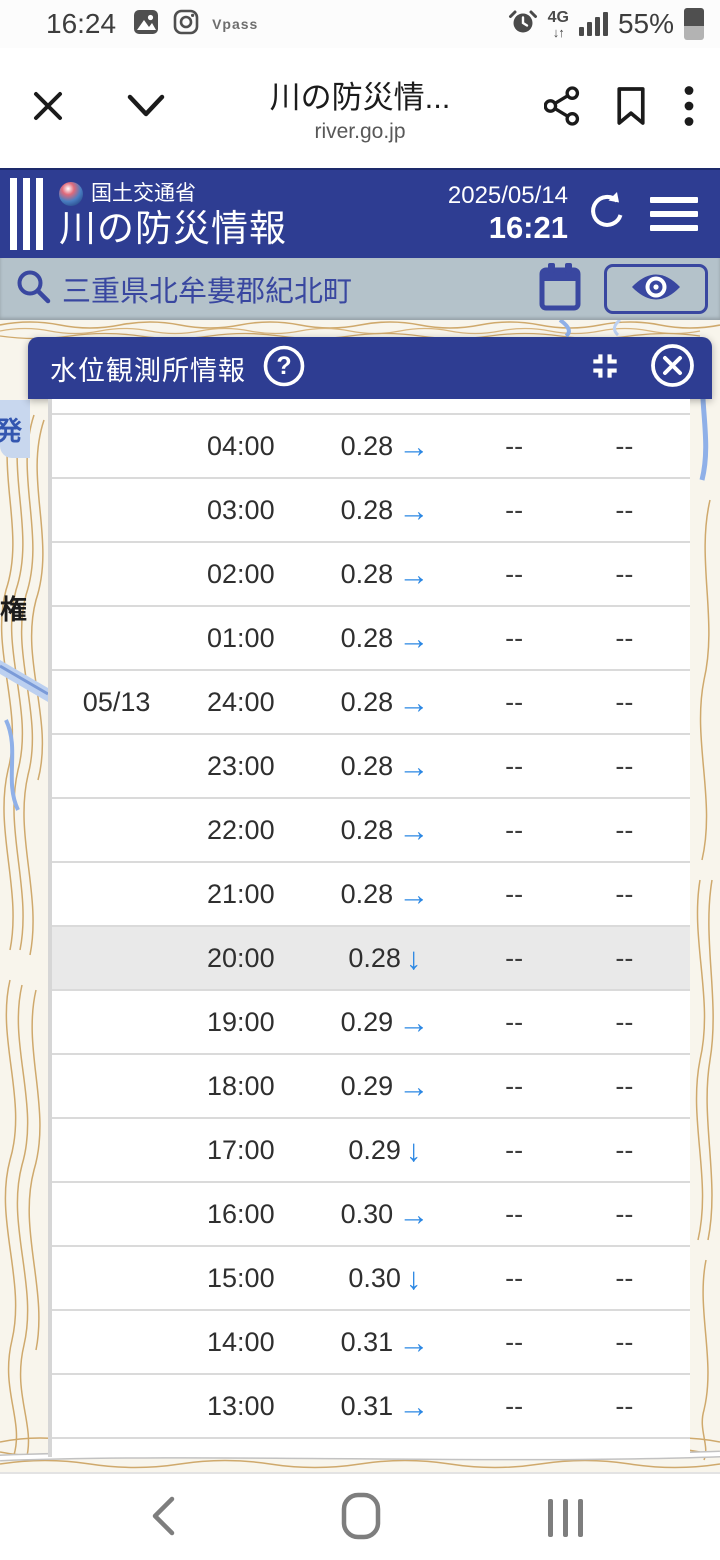 This screenshot has height=1560, width=720. I want to click on map-place-label: 権, so click(13, 610).